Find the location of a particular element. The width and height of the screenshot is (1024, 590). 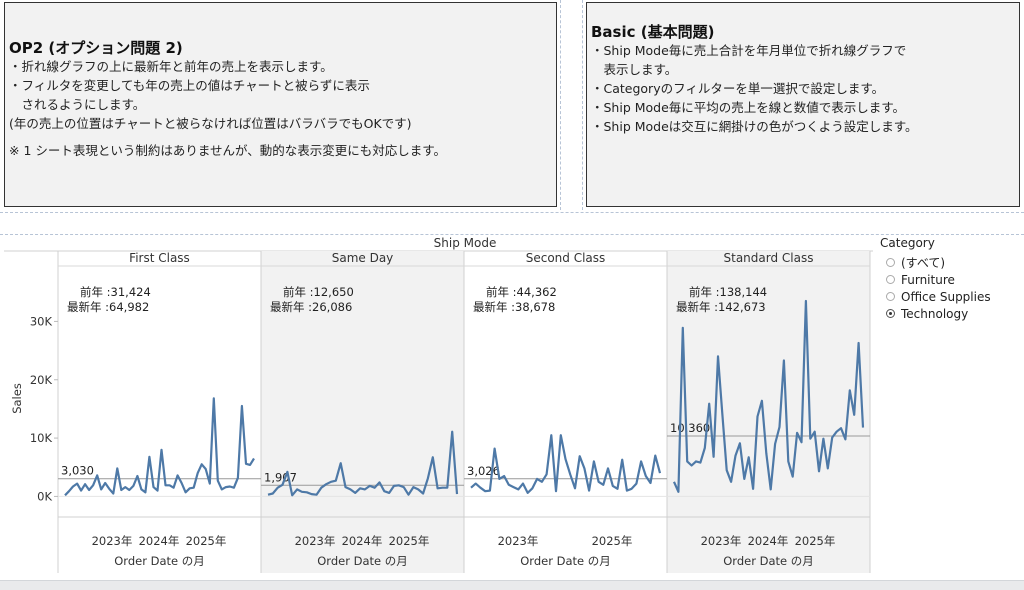

category-option-office-supplies: Office Supplies is located at coordinates (950, 296).